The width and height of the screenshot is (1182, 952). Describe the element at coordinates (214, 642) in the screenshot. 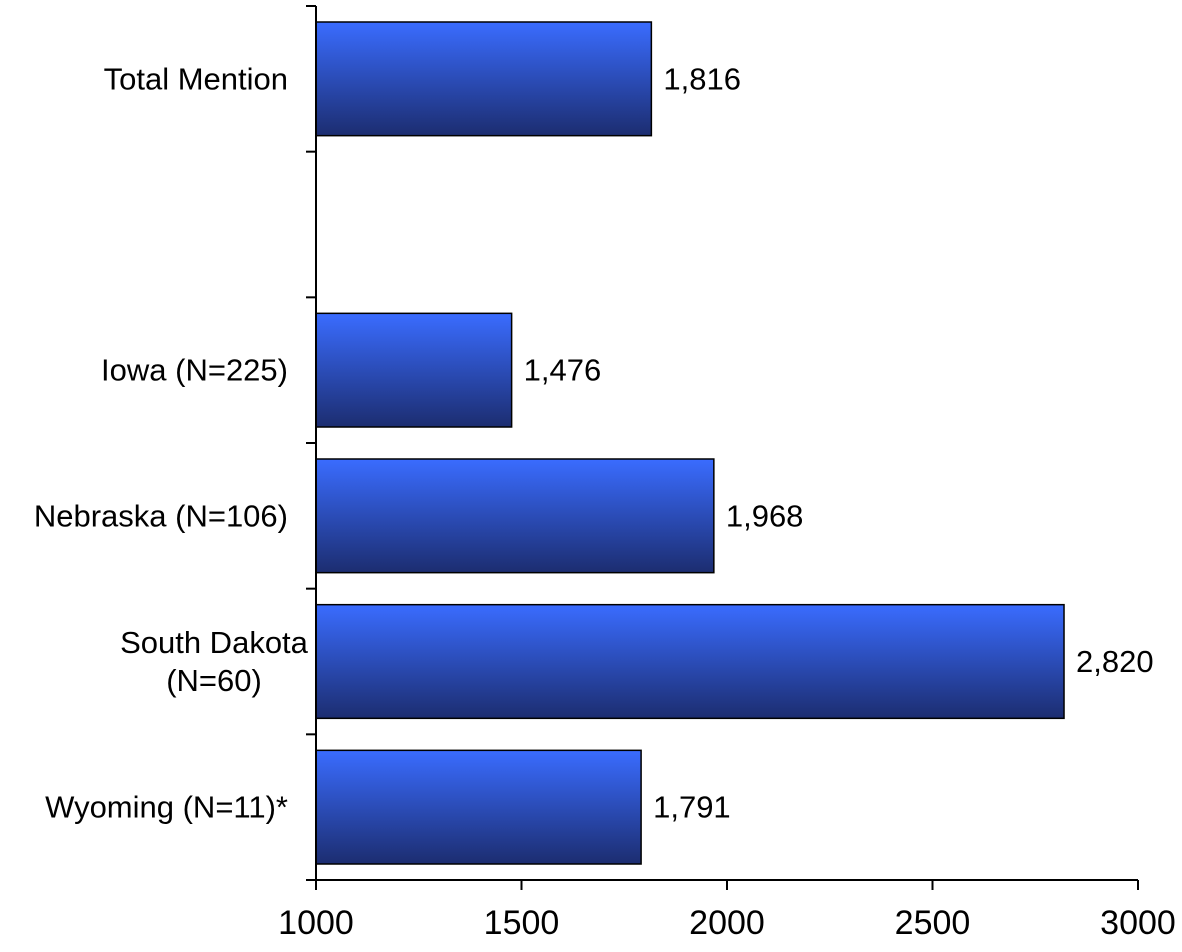

I see `category-label: South Dakota` at that location.